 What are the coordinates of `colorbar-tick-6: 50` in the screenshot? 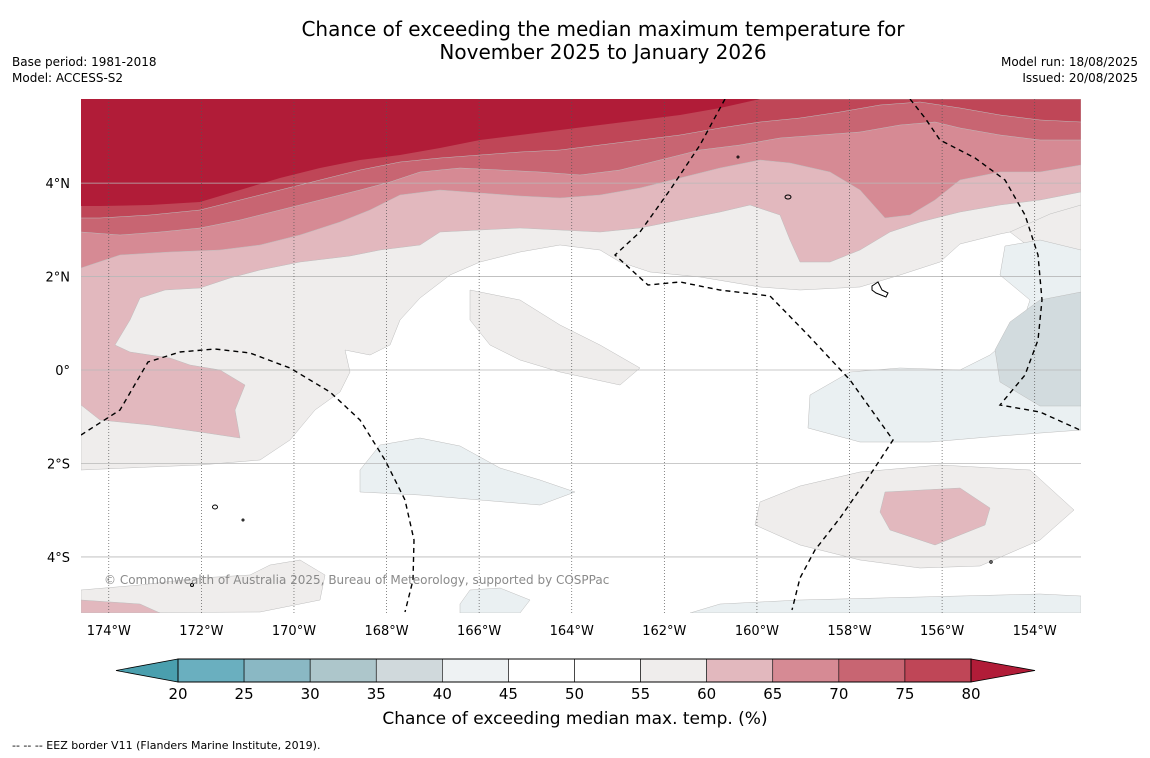 It's located at (574, 694).